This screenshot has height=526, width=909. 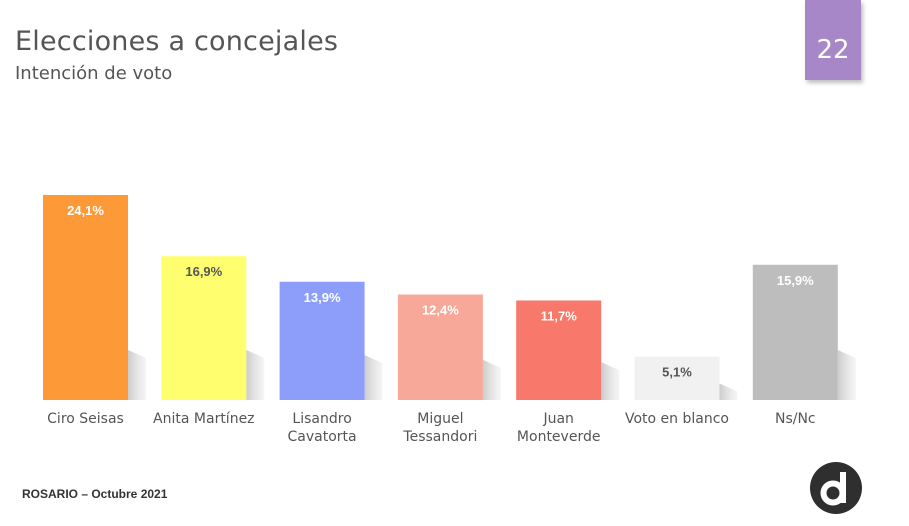 I want to click on bar-shadows, so click(x=492, y=375).